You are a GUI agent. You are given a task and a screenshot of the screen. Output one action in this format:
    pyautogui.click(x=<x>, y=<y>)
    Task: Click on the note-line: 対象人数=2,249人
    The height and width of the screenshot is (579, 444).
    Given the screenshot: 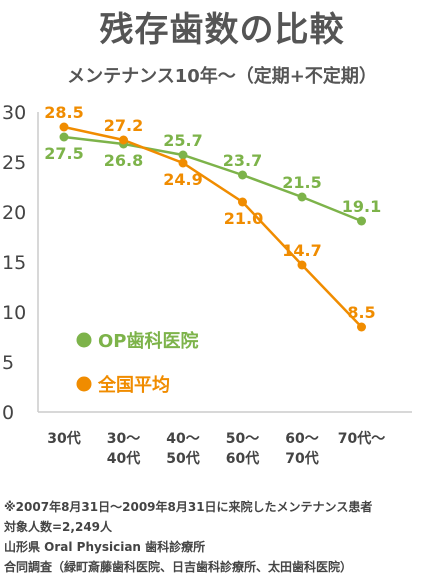 What is the action you would take?
    pyautogui.click(x=58, y=527)
    